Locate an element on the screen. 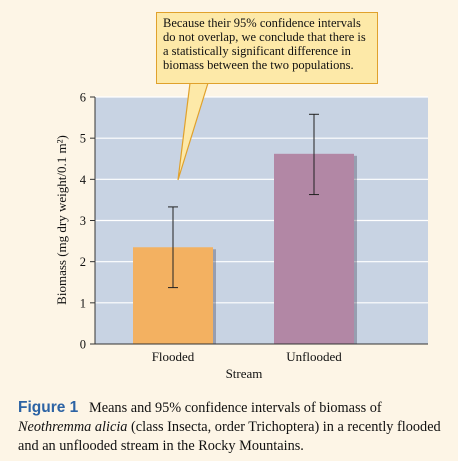 This screenshot has width=458, height=461. error-bars is located at coordinates (243, 201).